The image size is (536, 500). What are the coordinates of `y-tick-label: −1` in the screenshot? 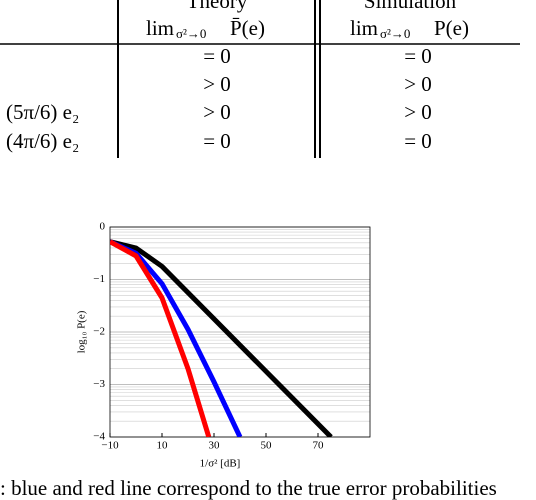 It's located at (99, 279).